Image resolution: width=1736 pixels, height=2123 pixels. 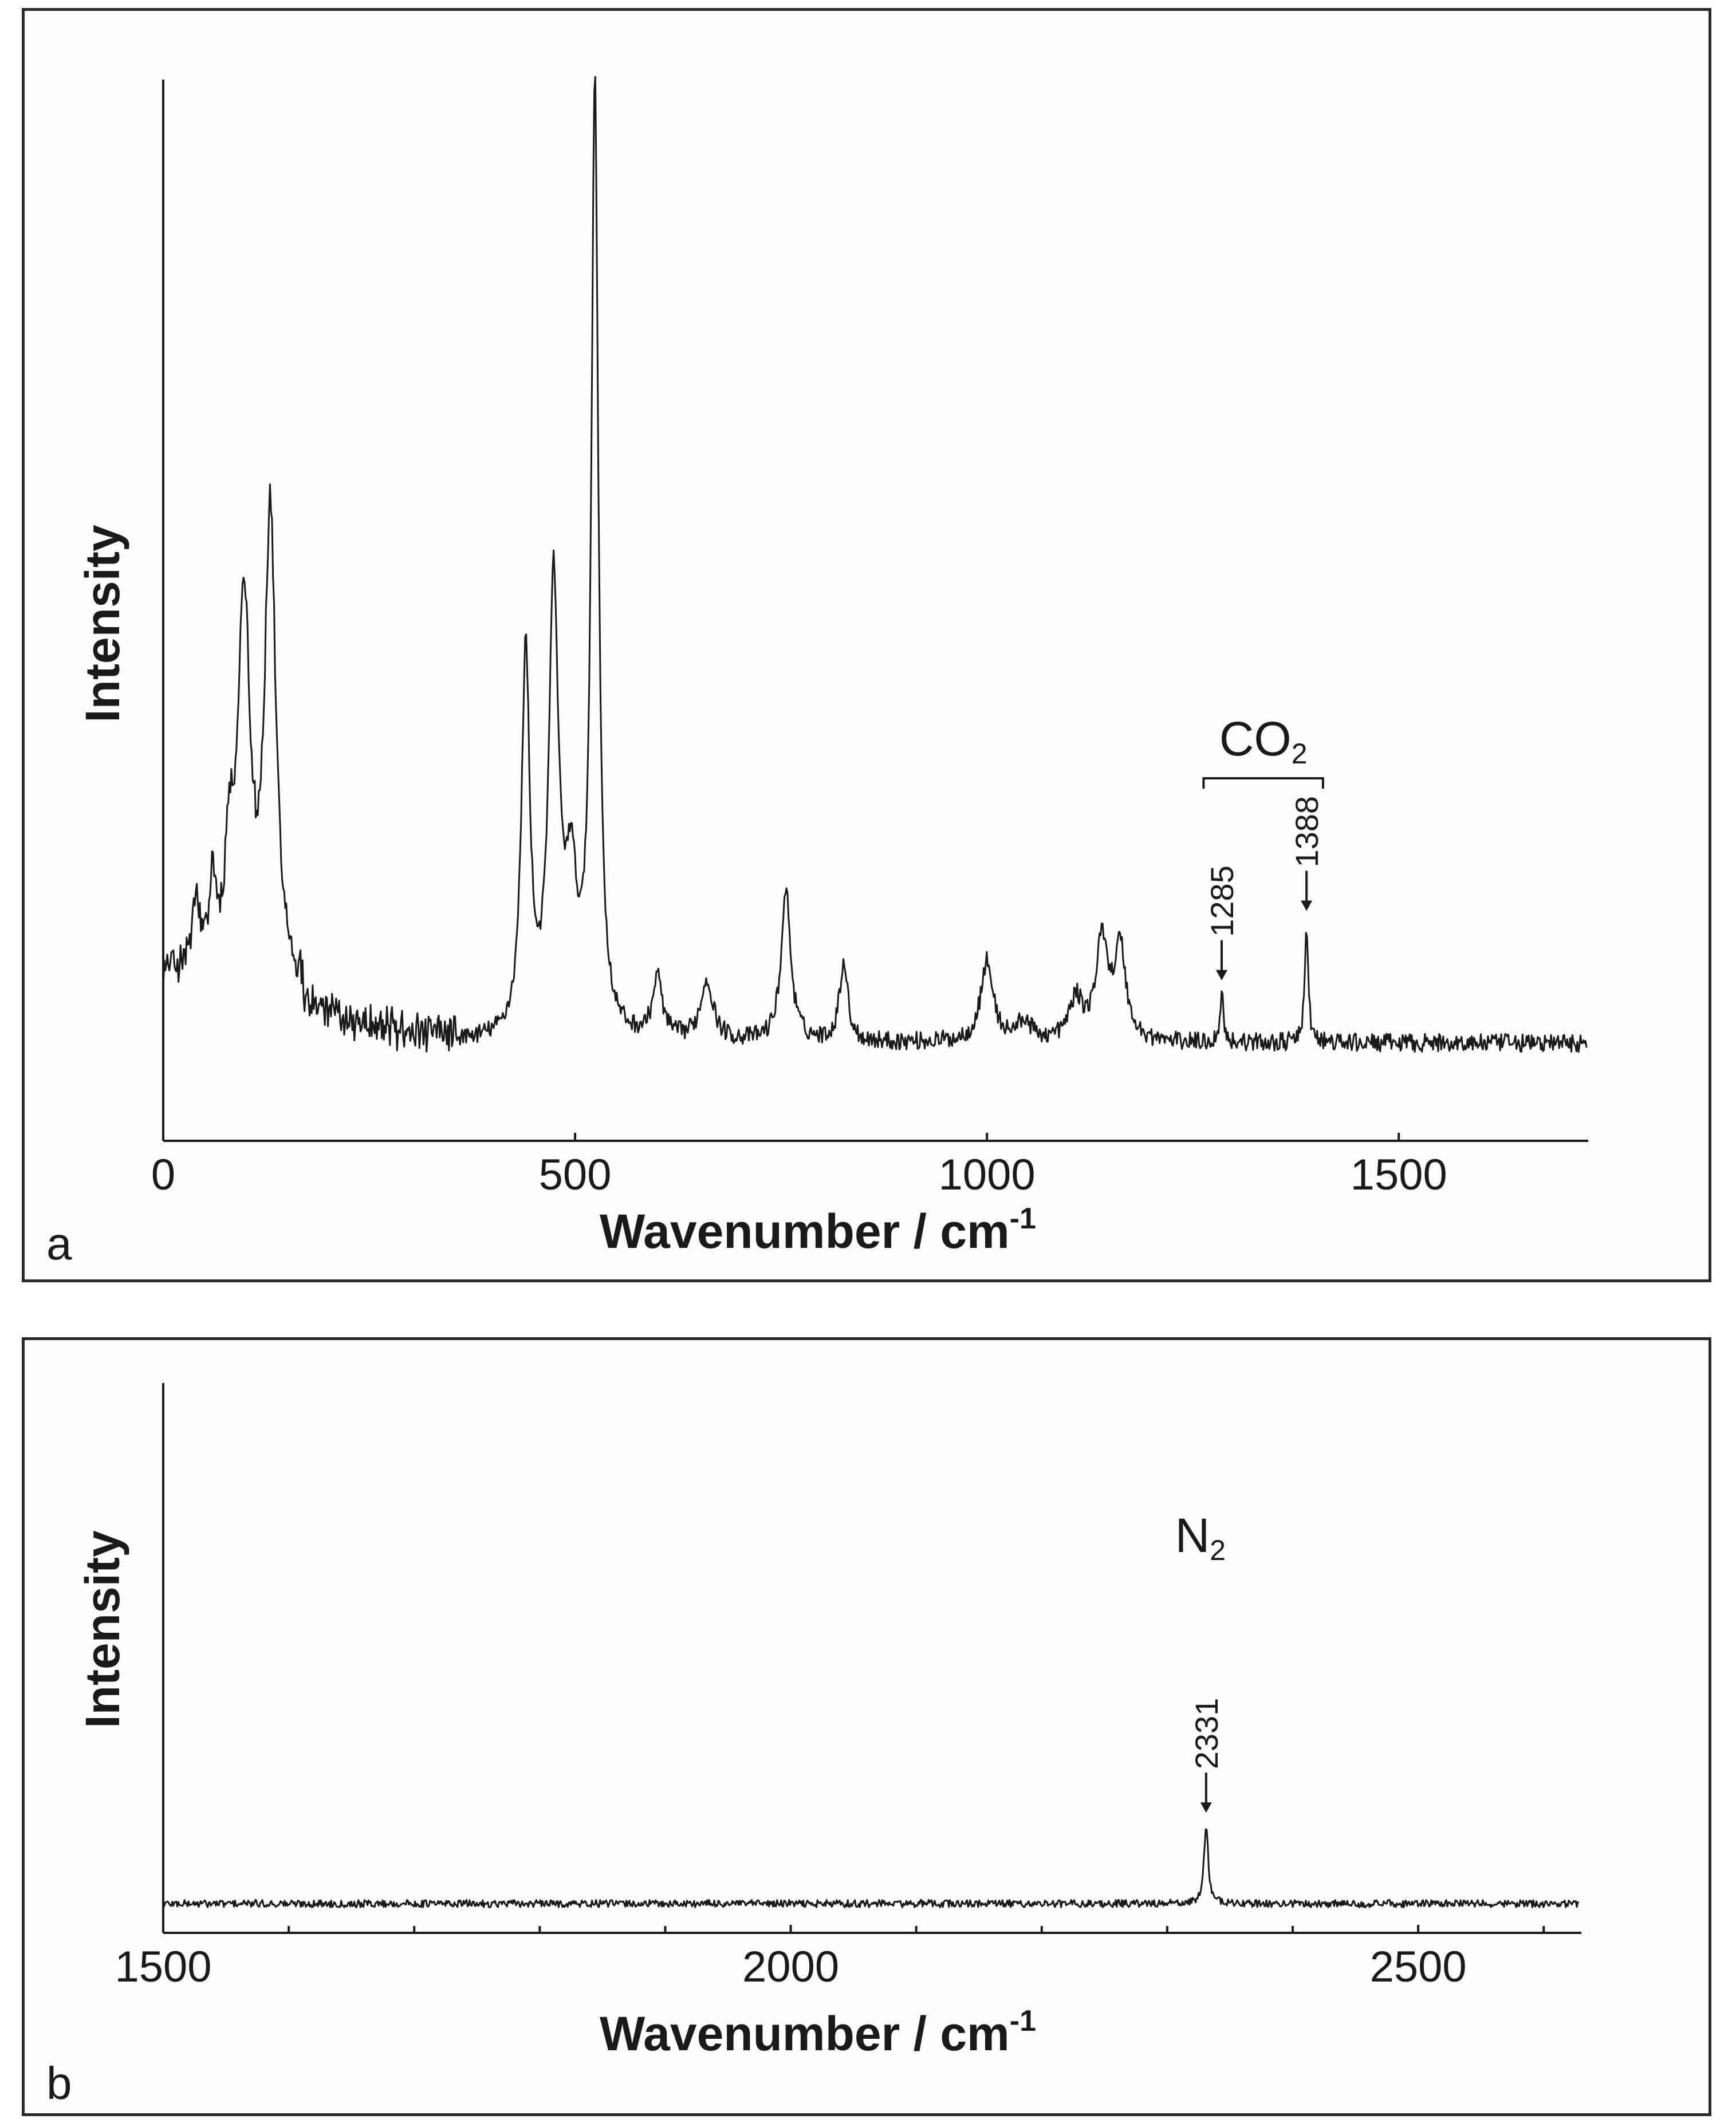 What do you see at coordinates (59, 1243) in the screenshot?
I see `panel-letter: a` at bounding box center [59, 1243].